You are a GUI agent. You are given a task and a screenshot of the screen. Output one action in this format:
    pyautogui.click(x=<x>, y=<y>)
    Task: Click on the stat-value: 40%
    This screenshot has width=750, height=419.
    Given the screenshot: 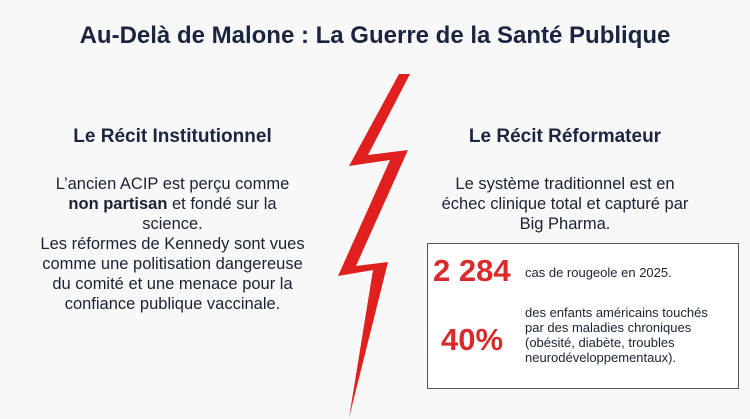 What is the action you would take?
    pyautogui.click(x=472, y=339)
    